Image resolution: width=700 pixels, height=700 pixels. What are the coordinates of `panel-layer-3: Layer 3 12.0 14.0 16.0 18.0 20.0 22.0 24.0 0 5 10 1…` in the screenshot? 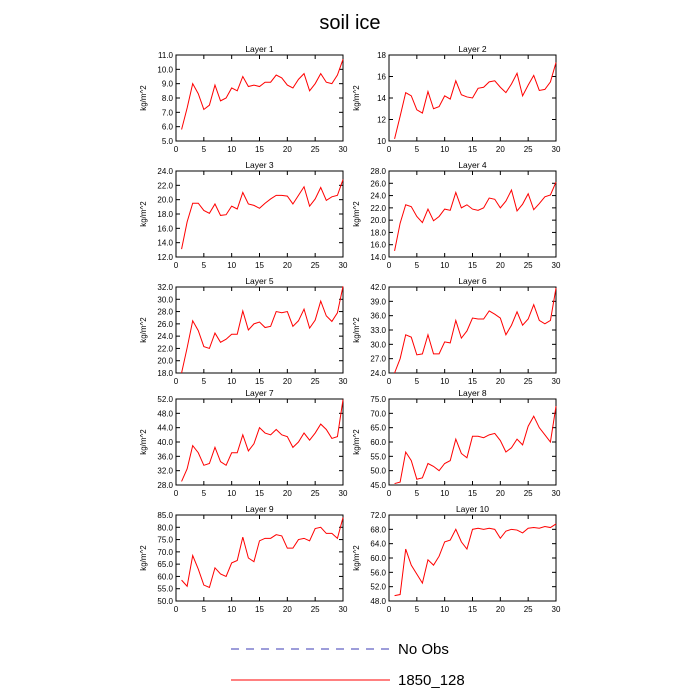 It's located at (243, 215).